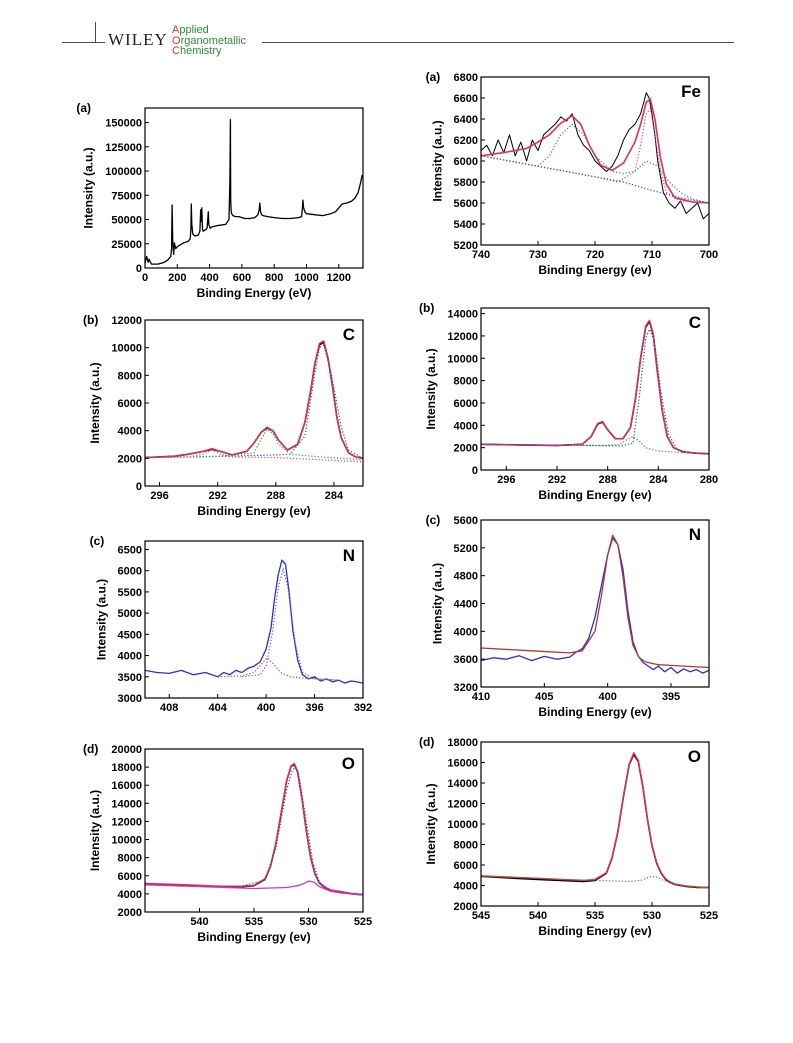 Image resolution: width=793 pixels, height=1043 pixels. Describe the element at coordinates (544, 697) in the screenshot. I see `x-tick-label: 405` at that location.